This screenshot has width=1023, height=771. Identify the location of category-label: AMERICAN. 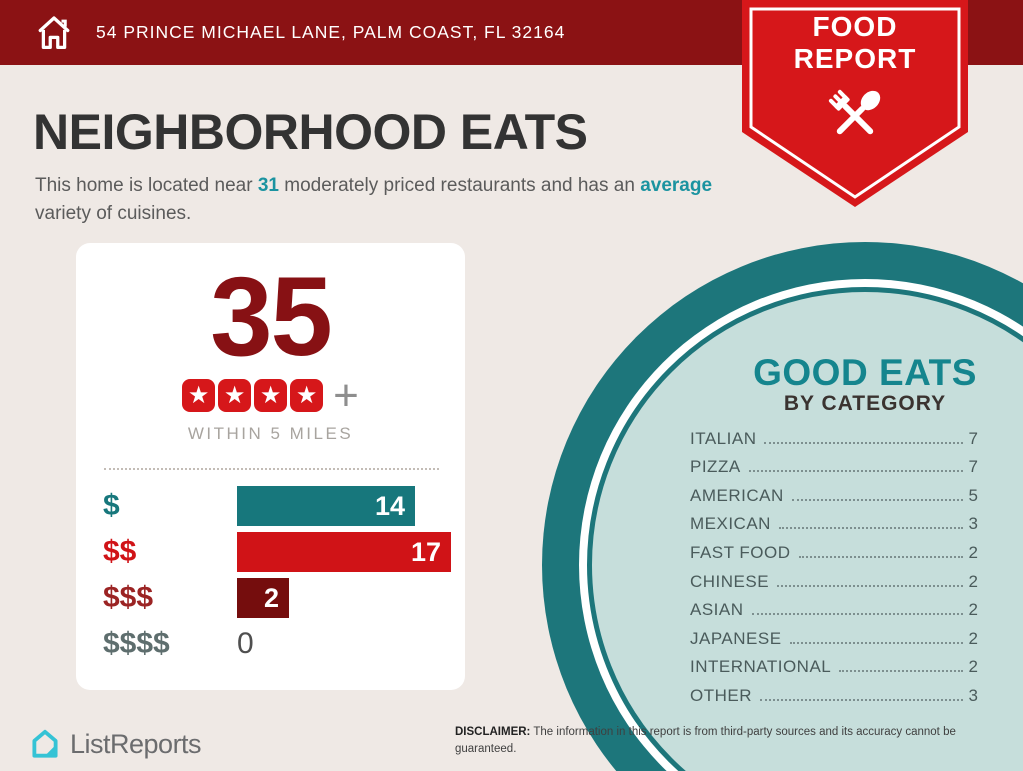
(737, 495).